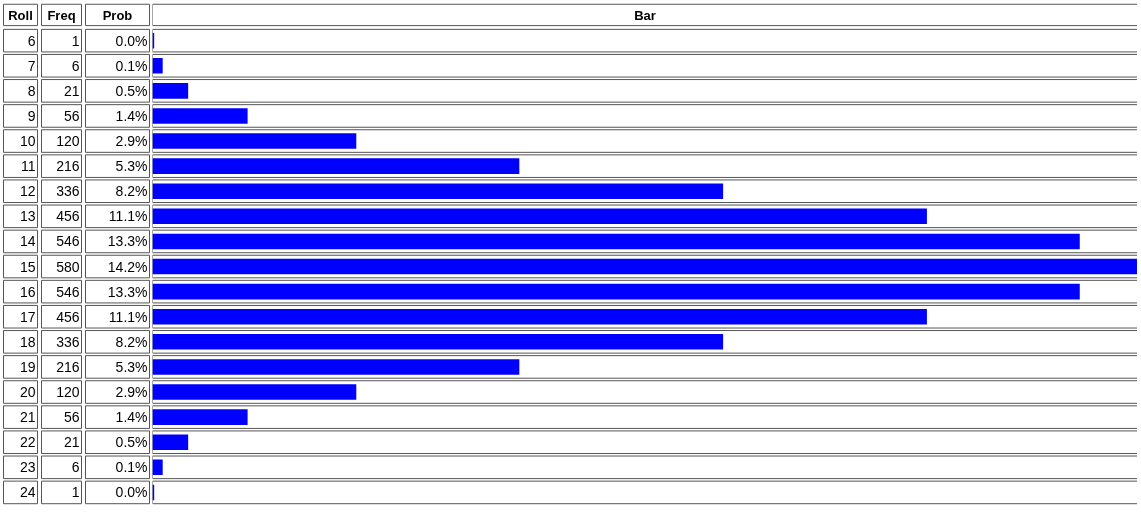 The width and height of the screenshot is (1141, 512). What do you see at coordinates (27, 442) in the screenshot?
I see `y-tick-label: 22` at bounding box center [27, 442].